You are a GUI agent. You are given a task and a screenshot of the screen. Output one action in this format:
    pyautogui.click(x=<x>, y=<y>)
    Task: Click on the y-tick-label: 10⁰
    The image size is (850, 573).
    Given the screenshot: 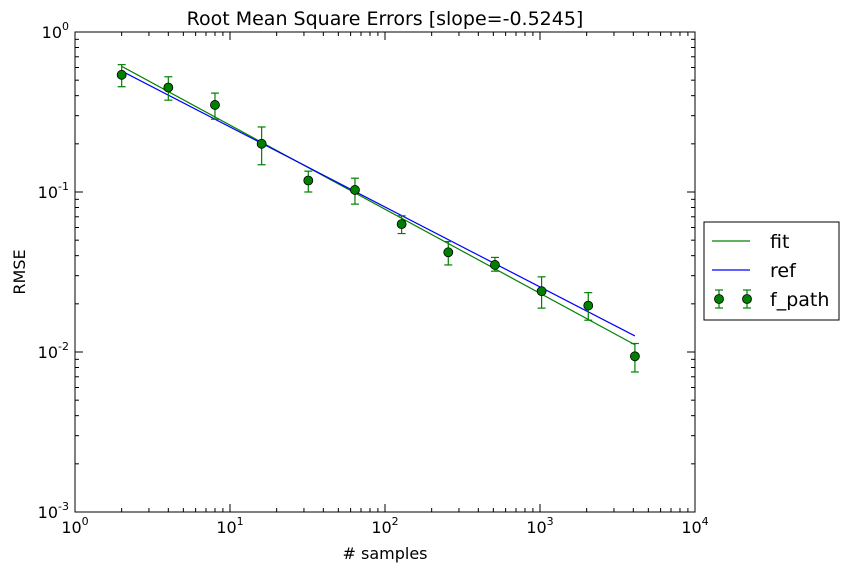 What is the action you would take?
    pyautogui.click(x=55, y=31)
    